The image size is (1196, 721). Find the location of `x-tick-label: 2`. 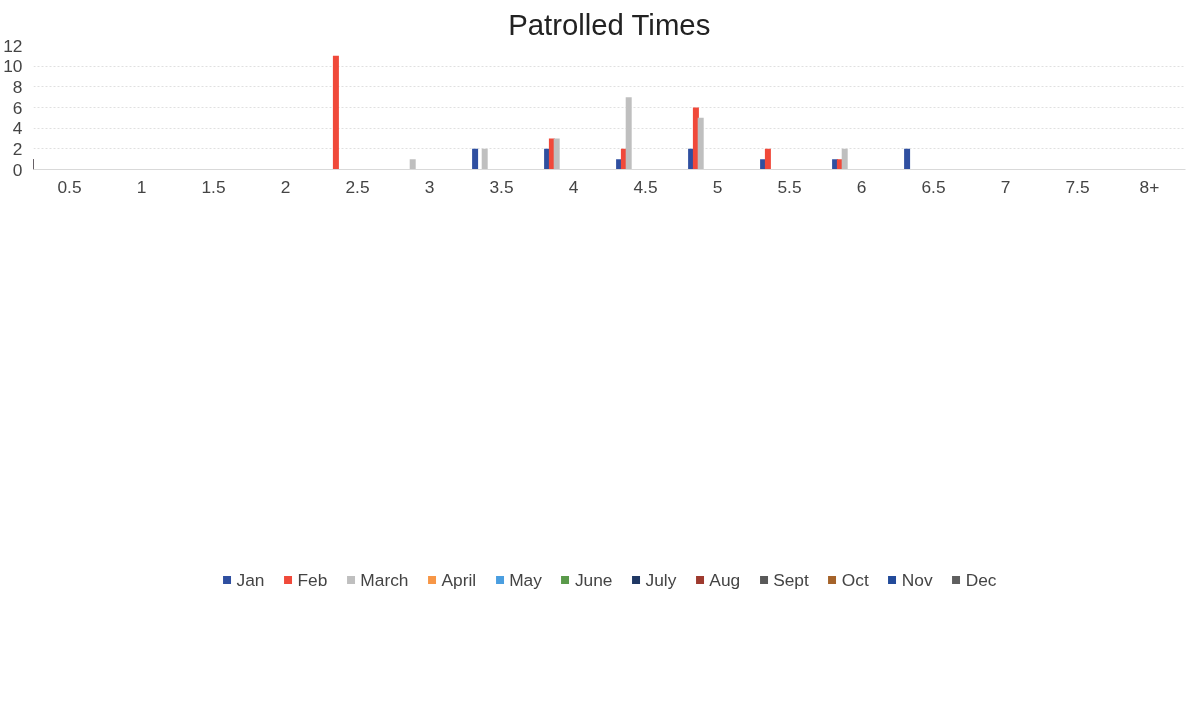

x-tick-label: 2 is located at coordinates (285, 186).